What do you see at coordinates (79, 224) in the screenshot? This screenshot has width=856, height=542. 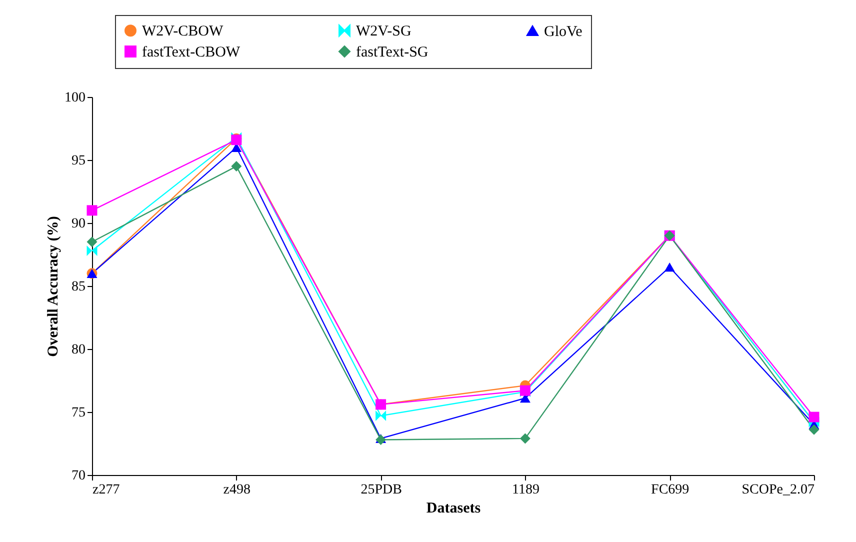 I see `y-tick-label: 90` at bounding box center [79, 224].